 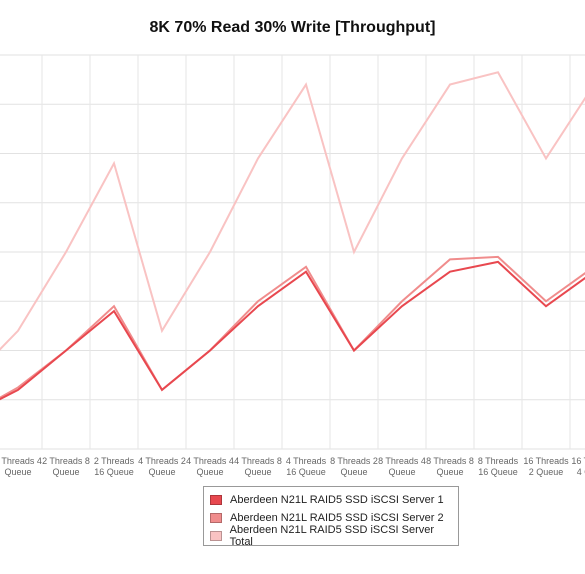 What do you see at coordinates (337, 518) in the screenshot?
I see `legend-label: Aberdeen N21L RAID5 SSD iSCSI Server 2` at bounding box center [337, 518].